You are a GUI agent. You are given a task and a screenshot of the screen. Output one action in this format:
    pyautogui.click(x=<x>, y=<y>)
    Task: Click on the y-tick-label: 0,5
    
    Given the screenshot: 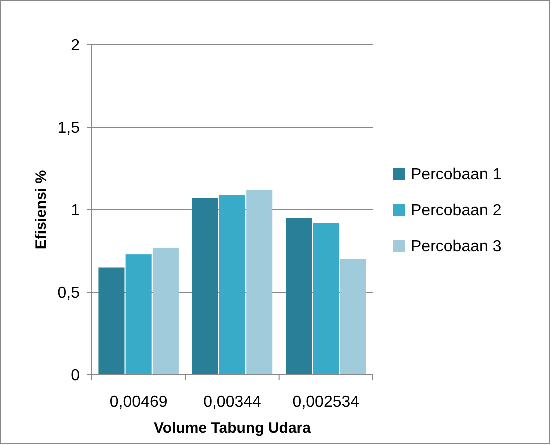 What is the action you would take?
    pyautogui.click(x=69, y=293)
    